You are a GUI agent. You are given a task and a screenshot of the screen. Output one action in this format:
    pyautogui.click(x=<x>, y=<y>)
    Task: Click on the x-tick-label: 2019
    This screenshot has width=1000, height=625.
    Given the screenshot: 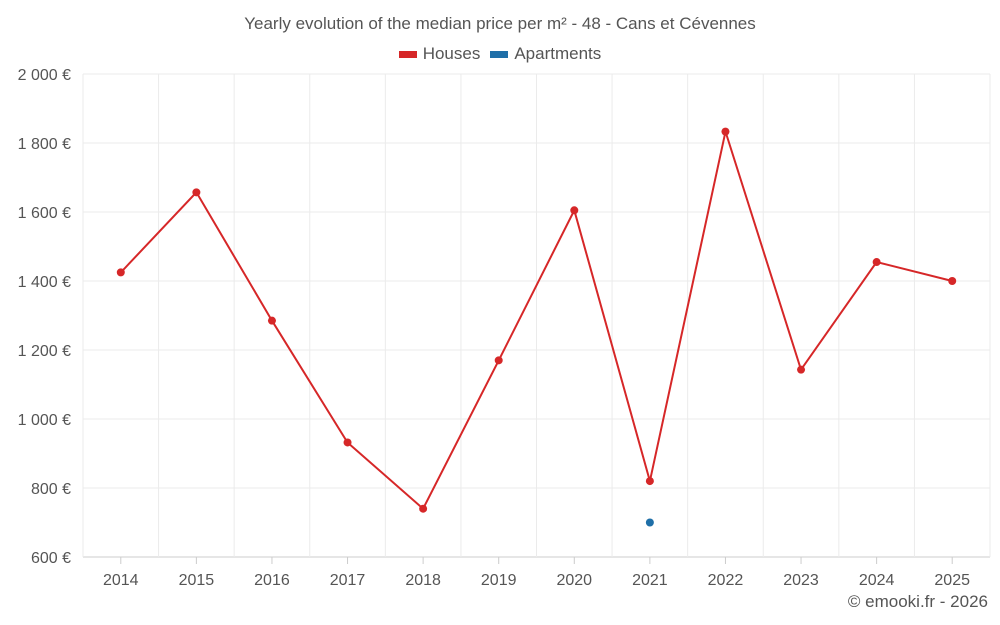 What is the action you would take?
    pyautogui.click(x=499, y=580)
    